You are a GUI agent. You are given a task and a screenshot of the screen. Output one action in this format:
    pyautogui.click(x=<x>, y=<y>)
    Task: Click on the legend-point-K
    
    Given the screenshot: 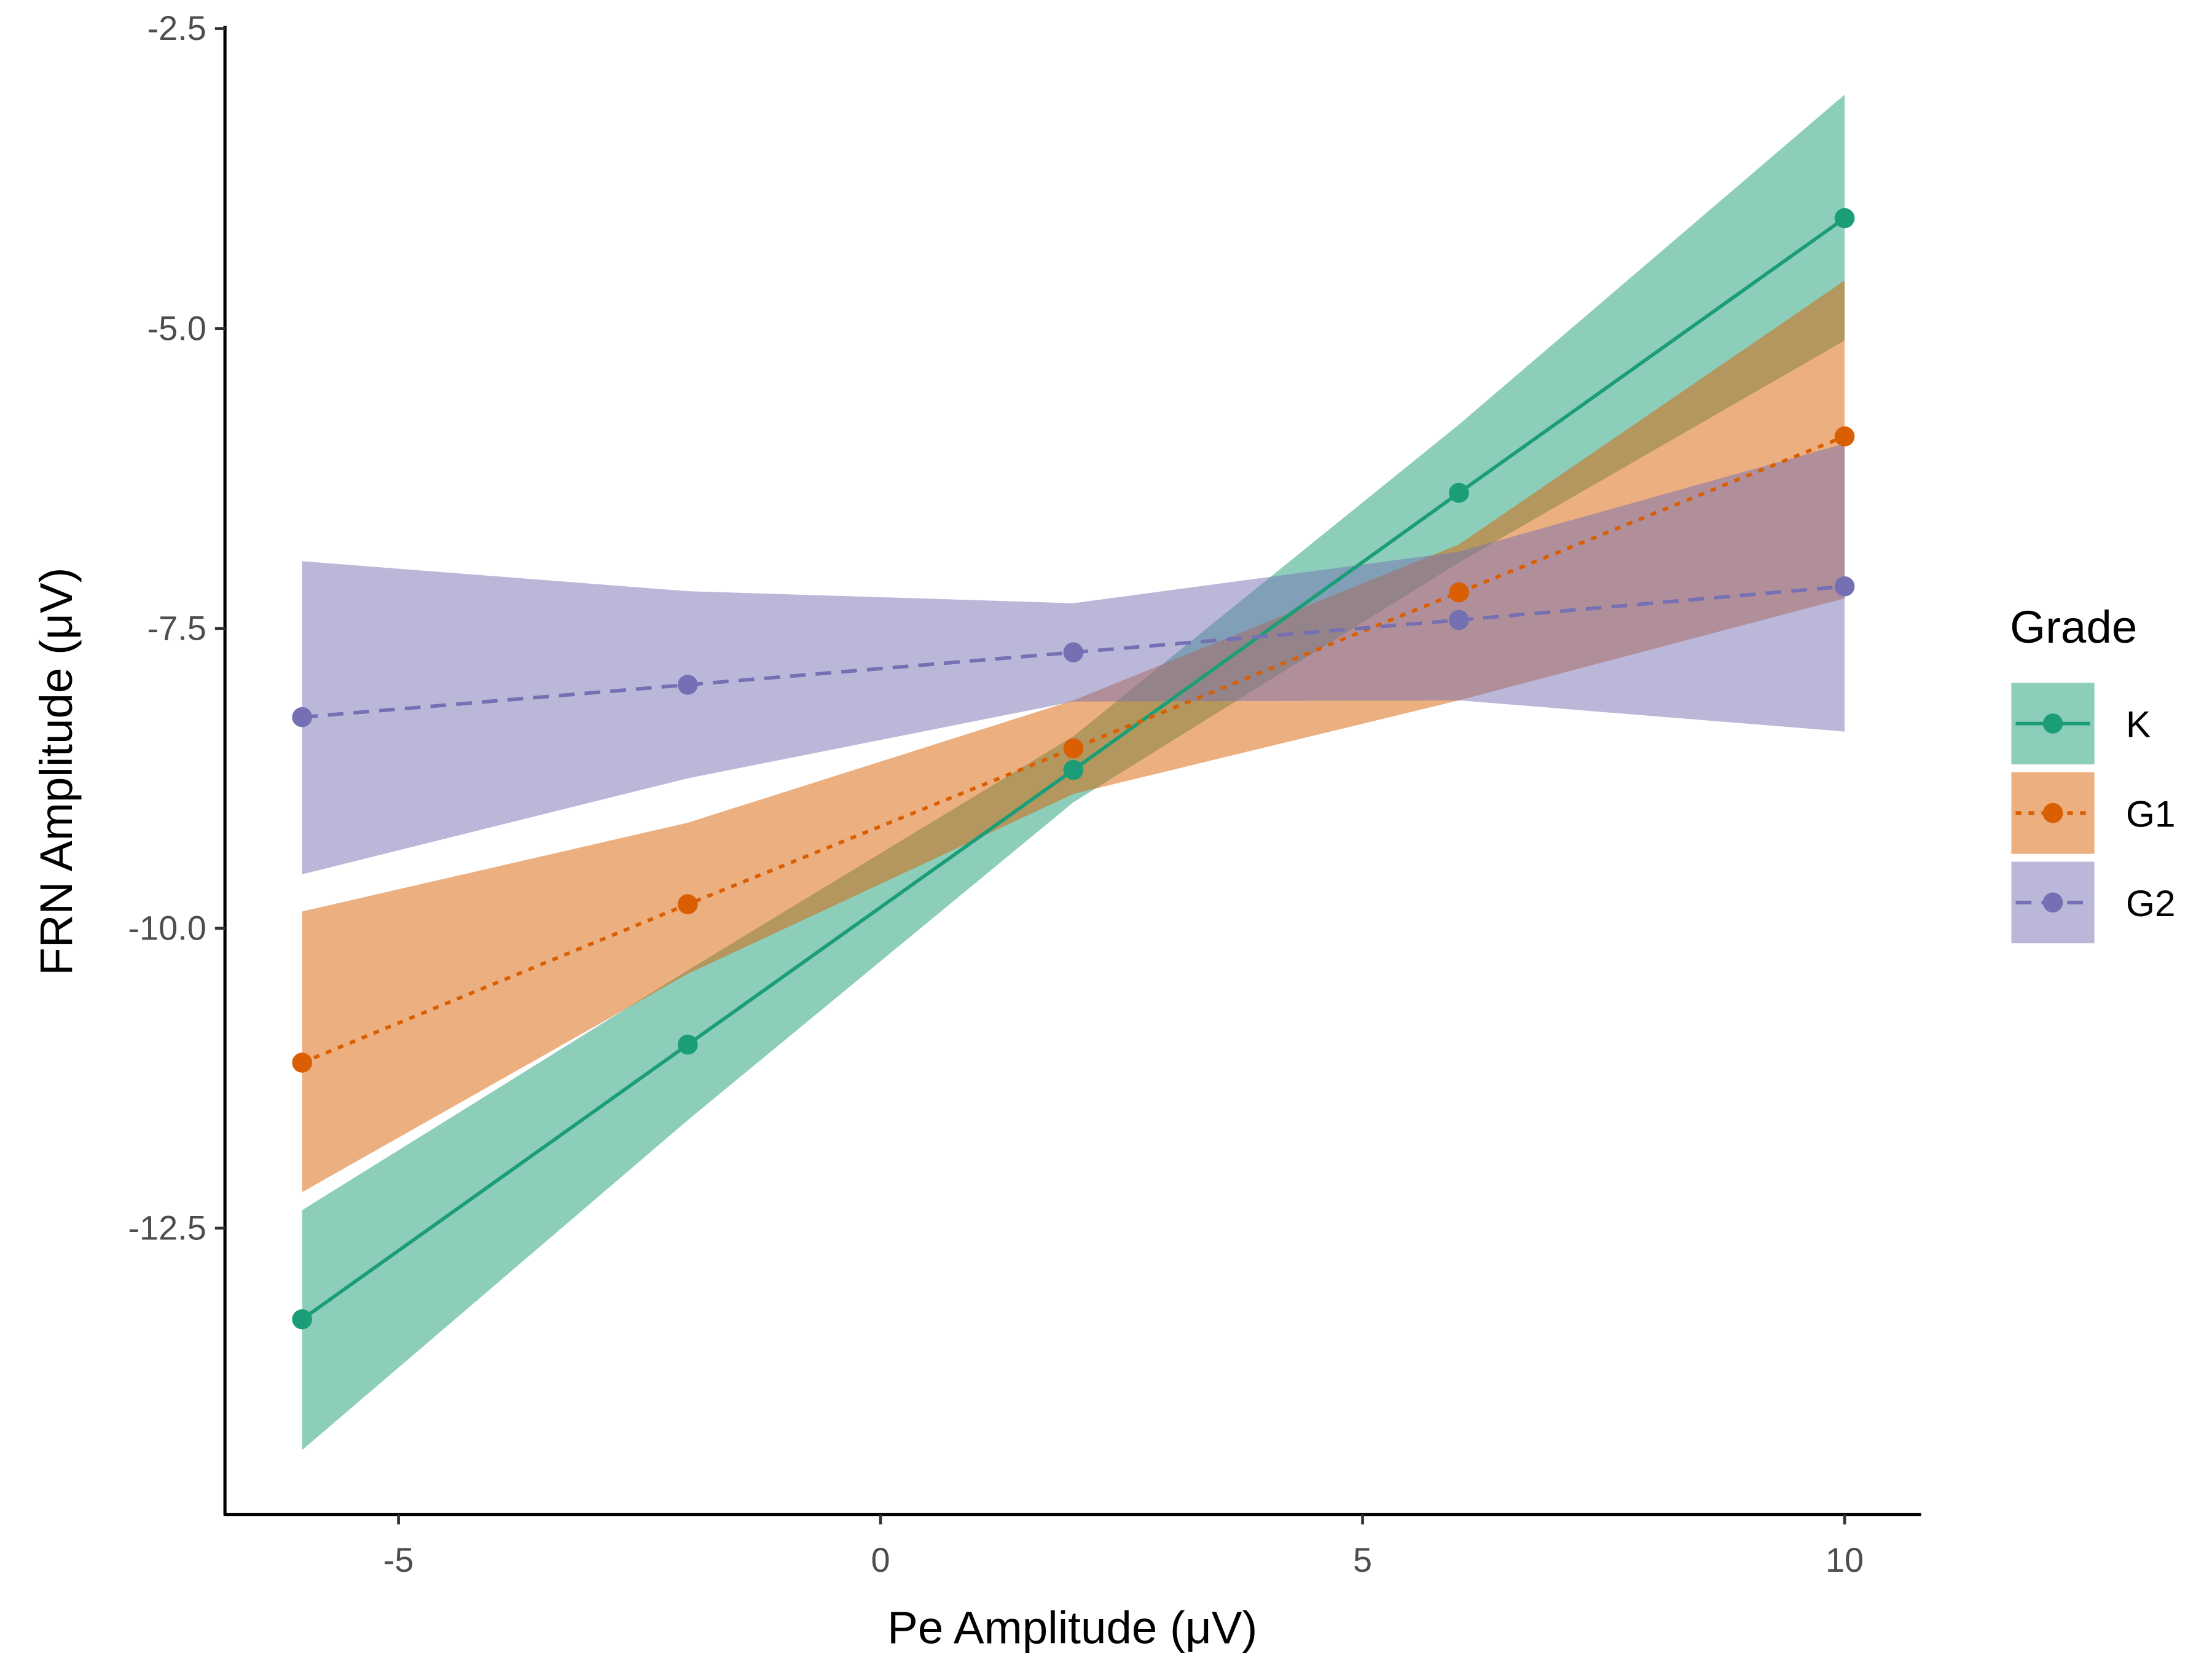 What is the action you would take?
    pyautogui.click(x=2052, y=723)
    